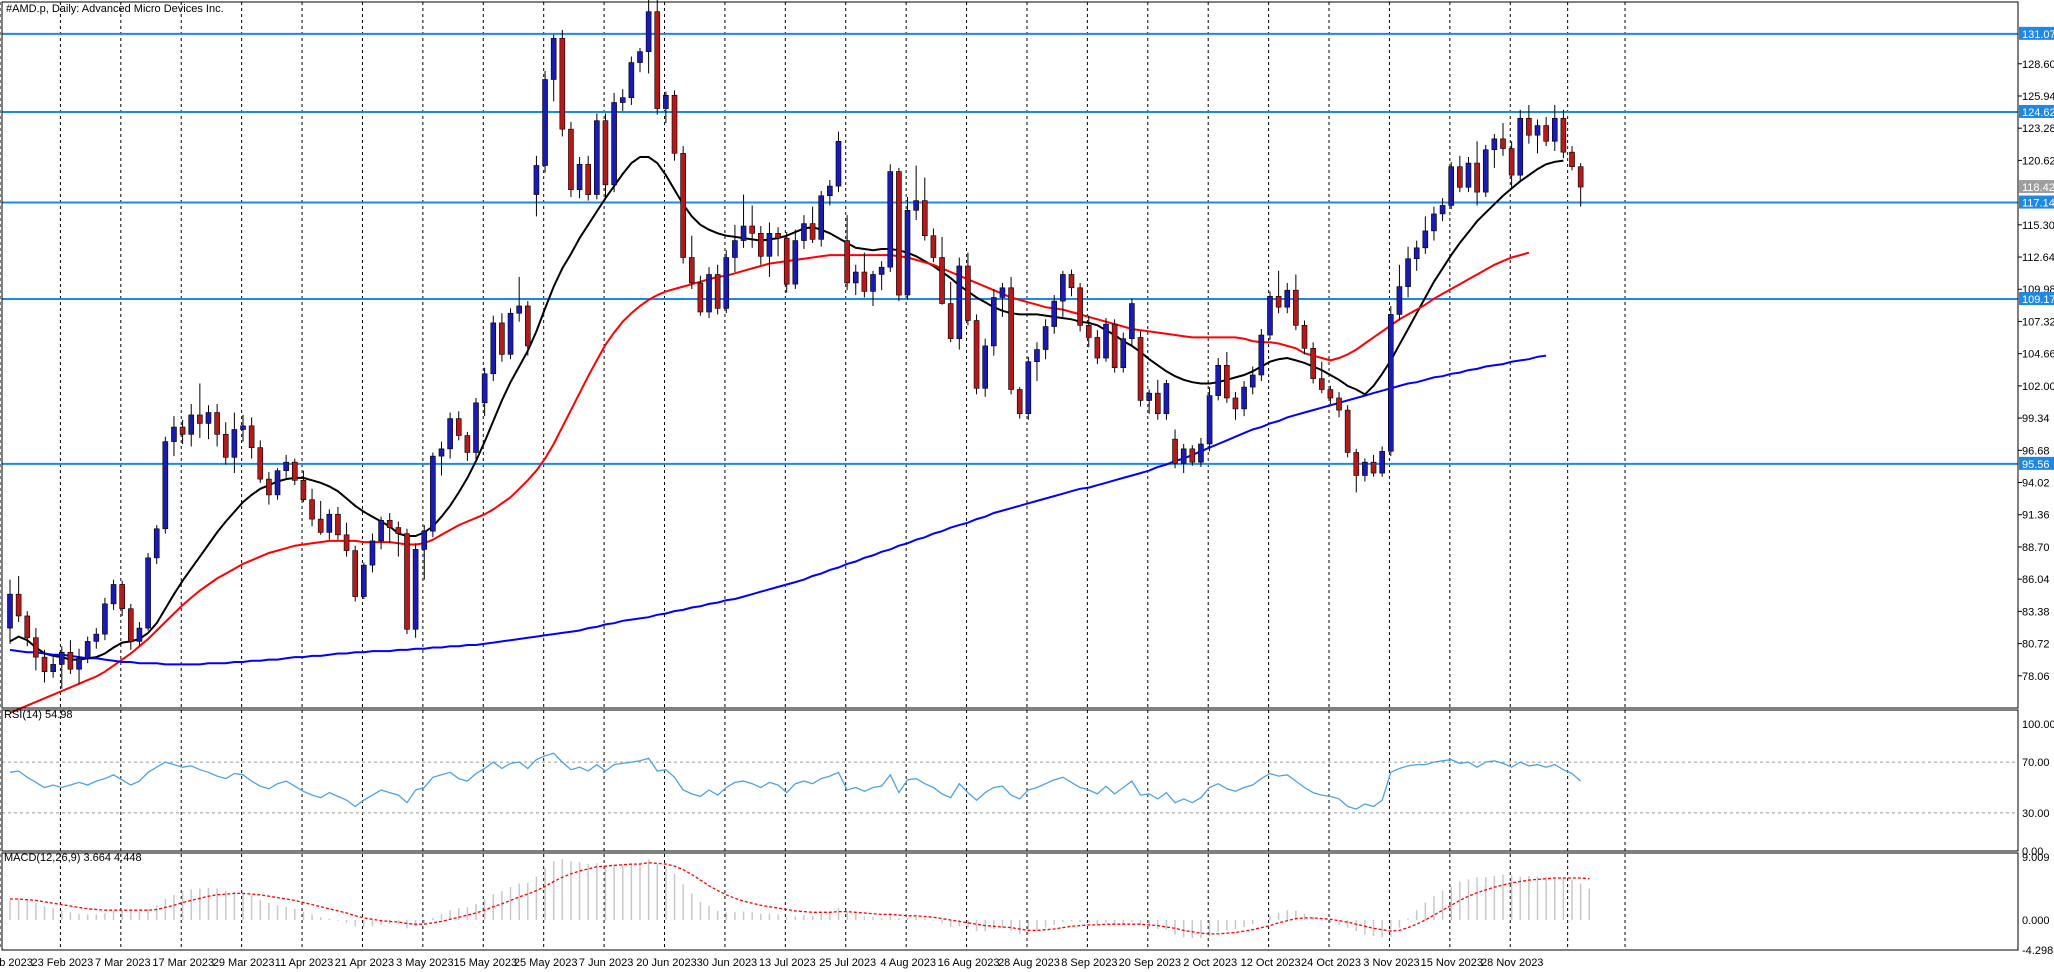 This screenshot has width=2054, height=972. I want to click on y-tick-label: 120.62, so click(2038, 161).